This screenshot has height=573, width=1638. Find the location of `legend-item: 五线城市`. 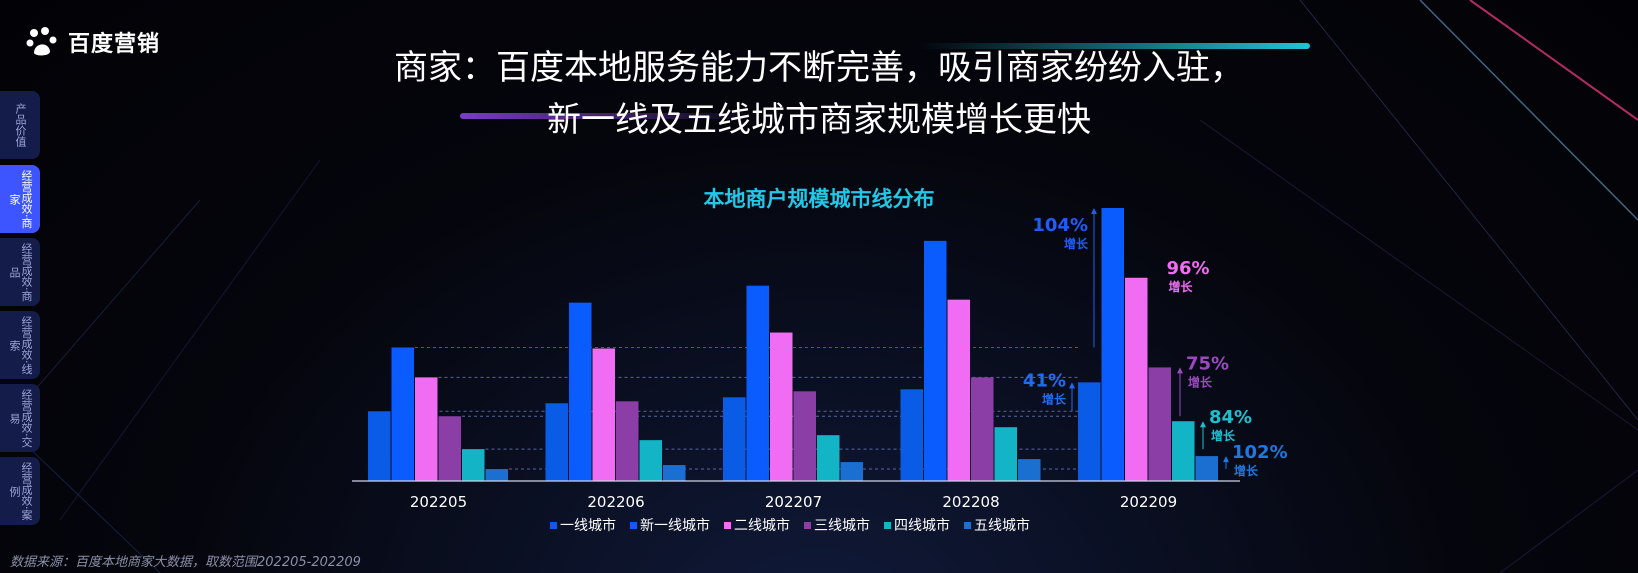

legend-item: 五线城市 is located at coordinates (997, 525).